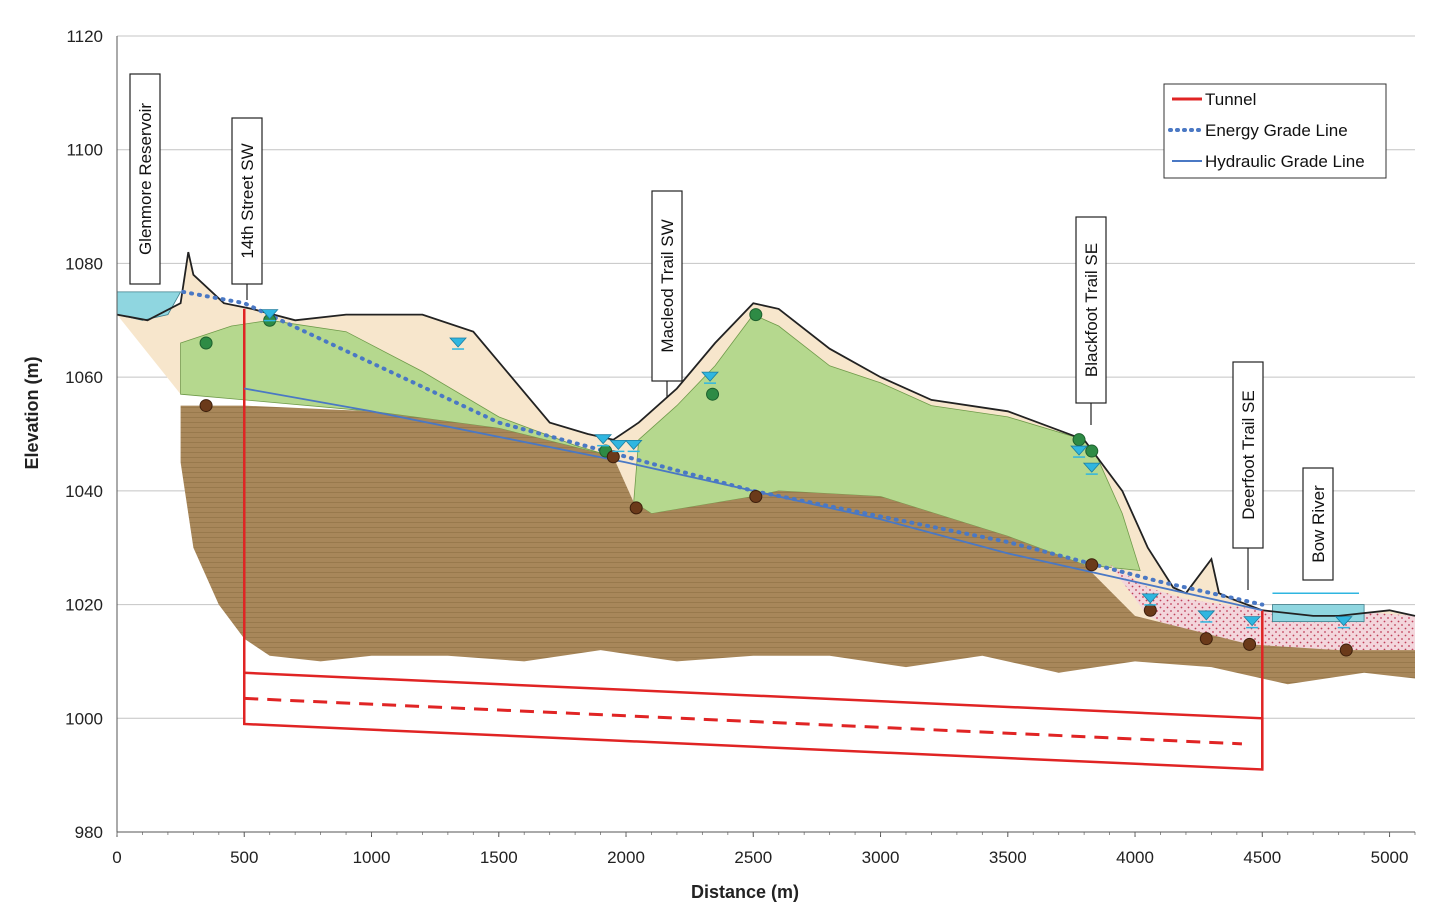 This screenshot has width=1437, height=905. Describe the element at coordinates (84, 36) in the screenshot. I see `y-tick-label: 1120` at that location.